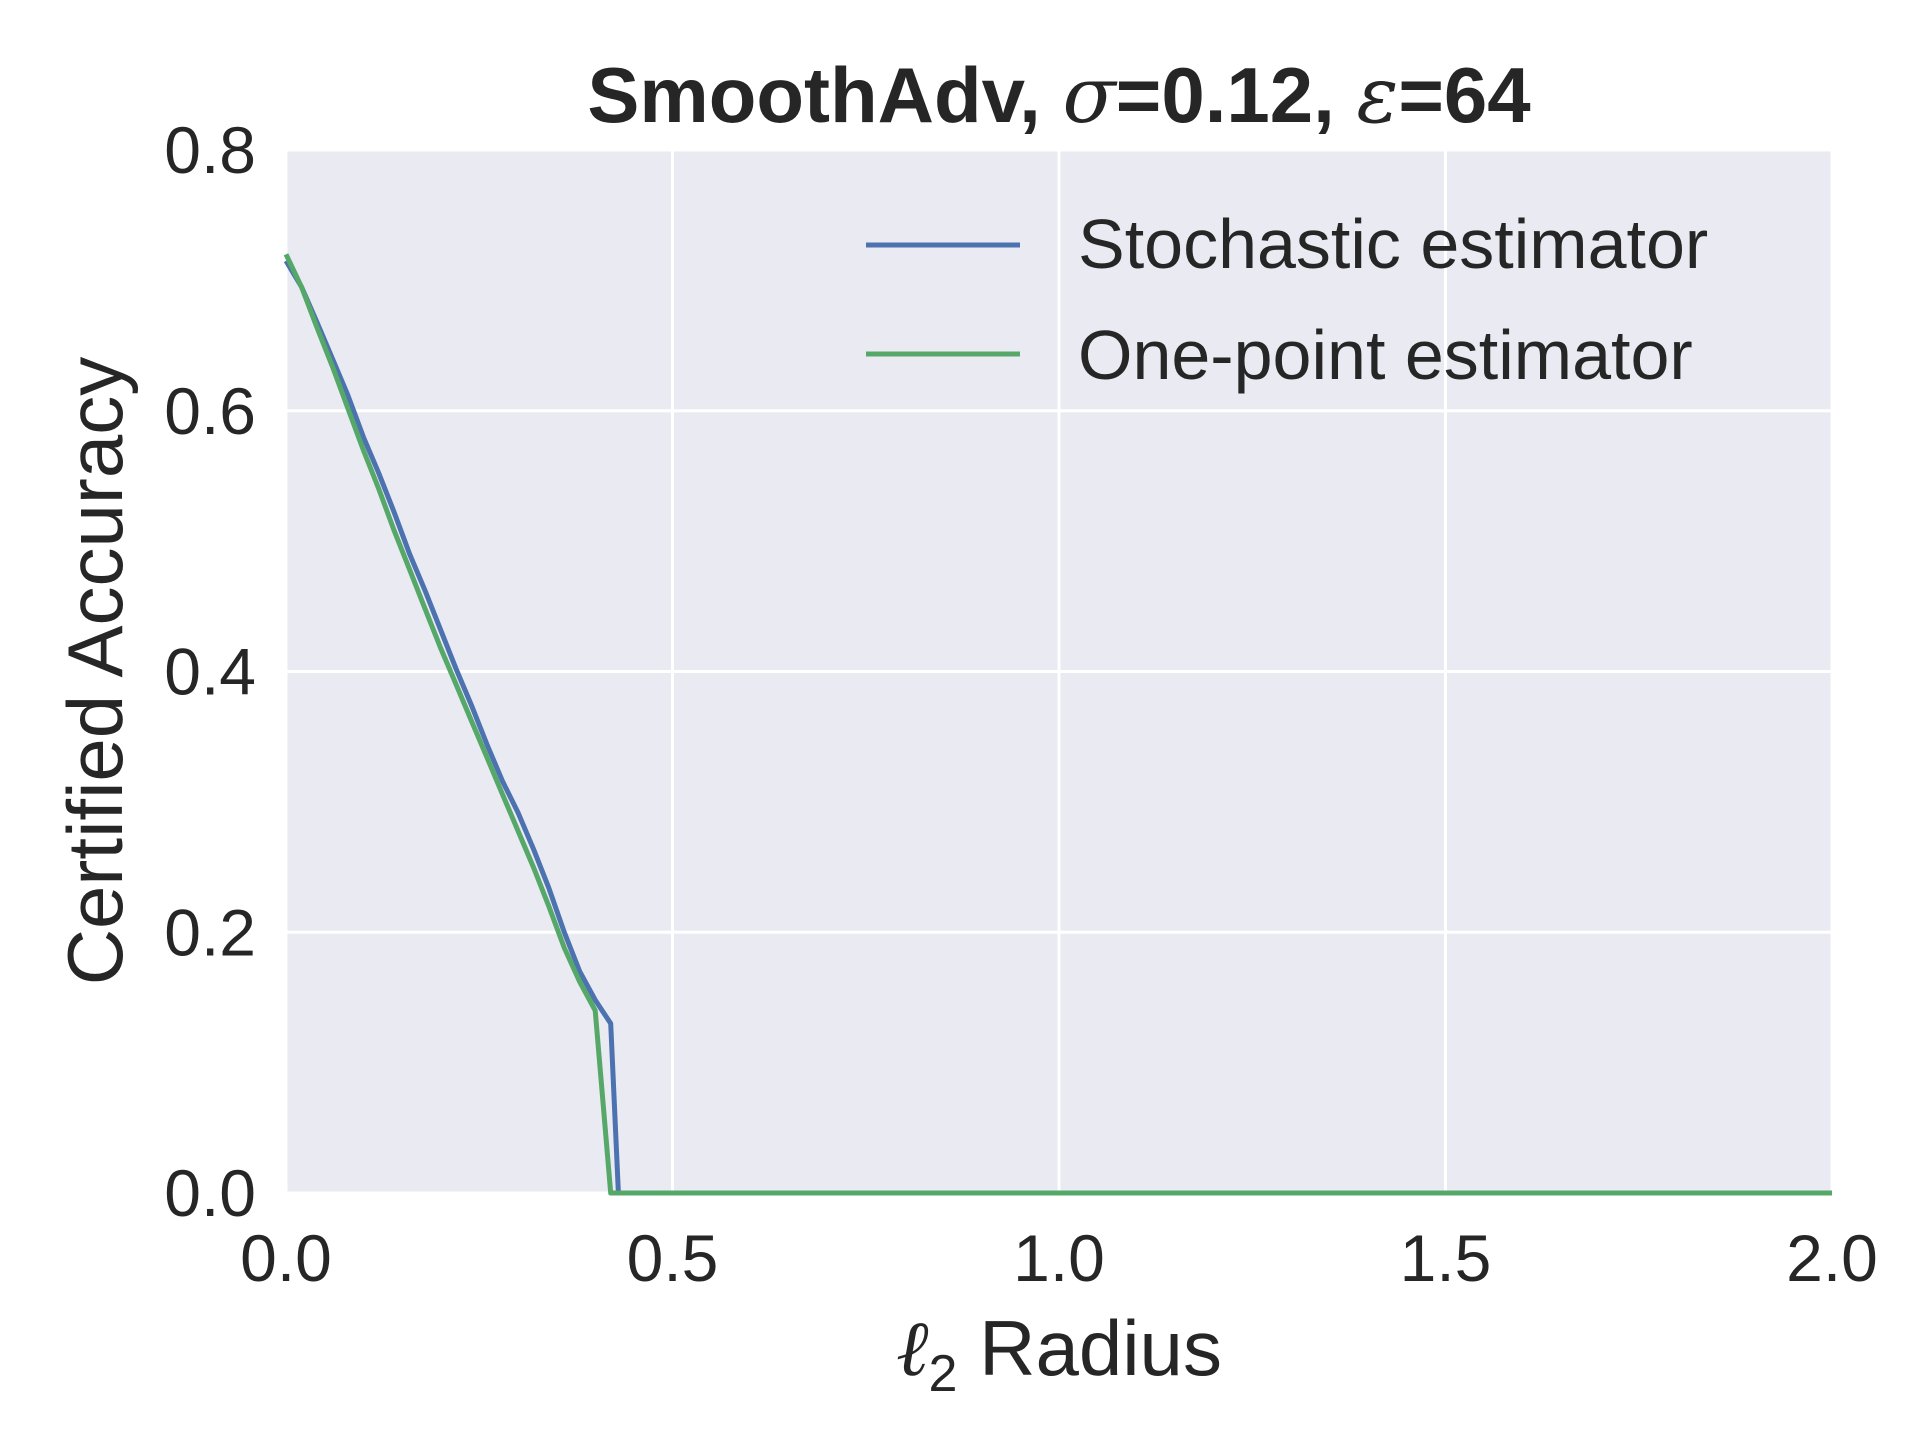 The height and width of the screenshot is (1440, 1920). I want to click on y-tick-label: 0.8, so click(210, 150).